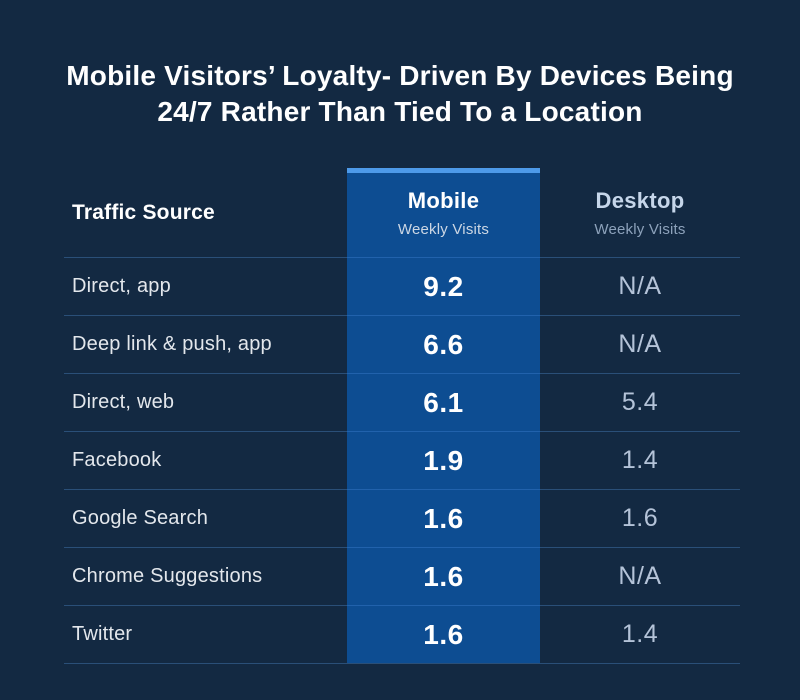 This screenshot has height=700, width=800. Describe the element at coordinates (205, 213) in the screenshot. I see `column-header-traffic-source: Traffic Source` at that location.